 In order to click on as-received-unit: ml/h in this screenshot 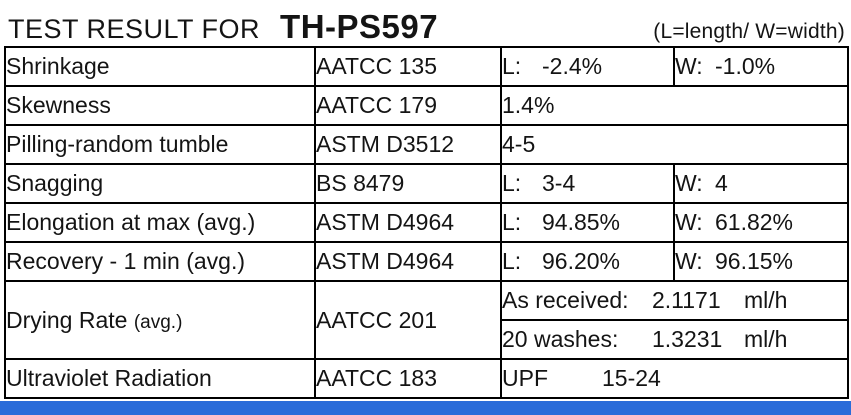, I will do `click(766, 300)`.